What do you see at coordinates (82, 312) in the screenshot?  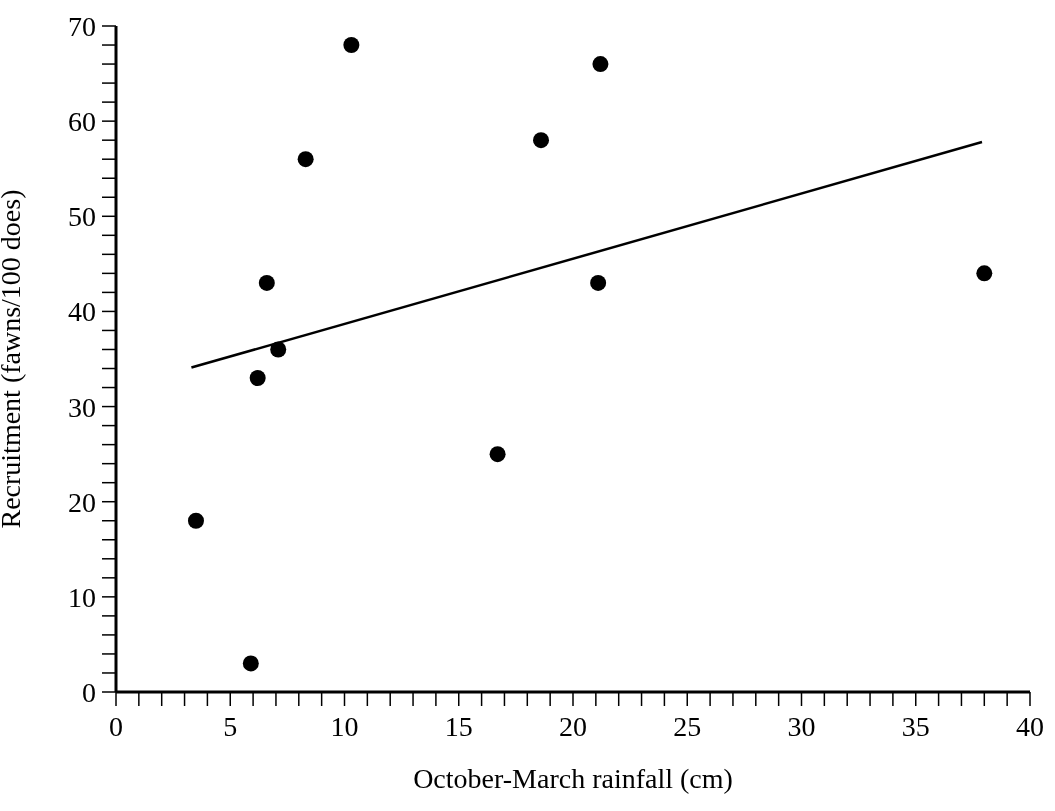 I see `y-tick-label: 40` at bounding box center [82, 312].